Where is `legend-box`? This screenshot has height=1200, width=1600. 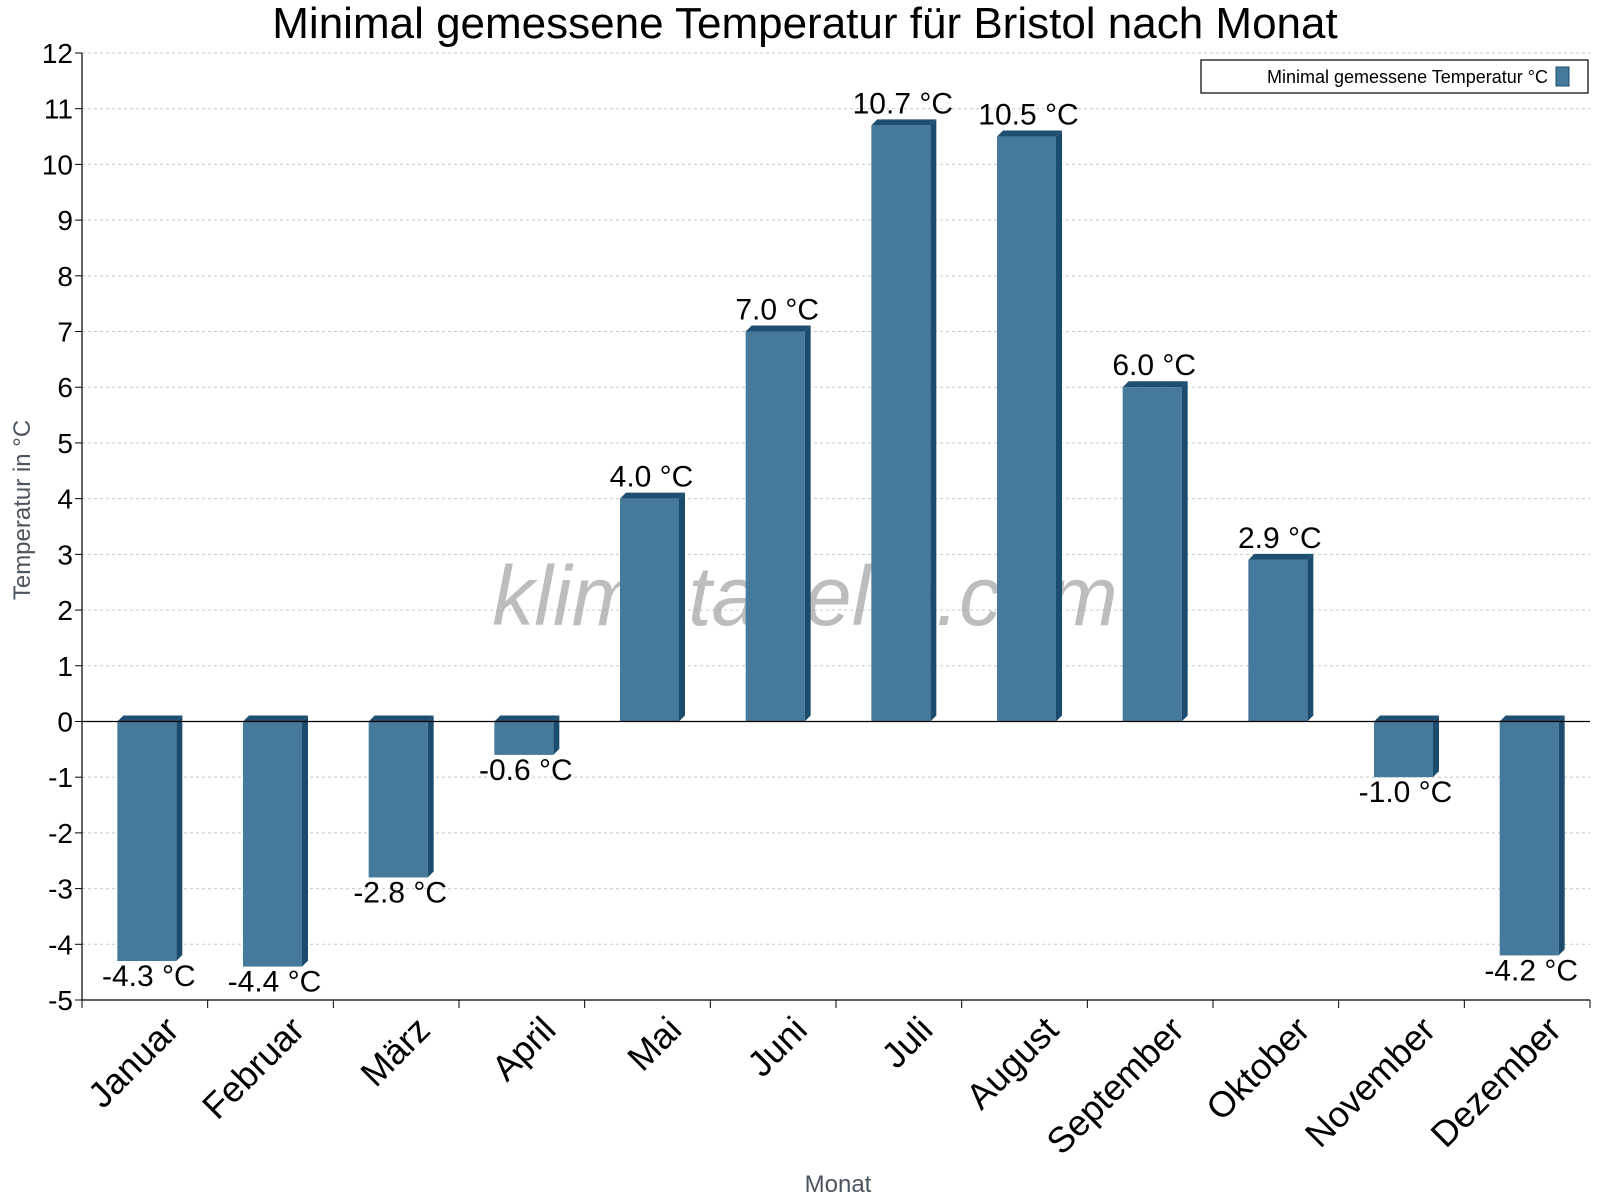
legend-box is located at coordinates (1394, 76).